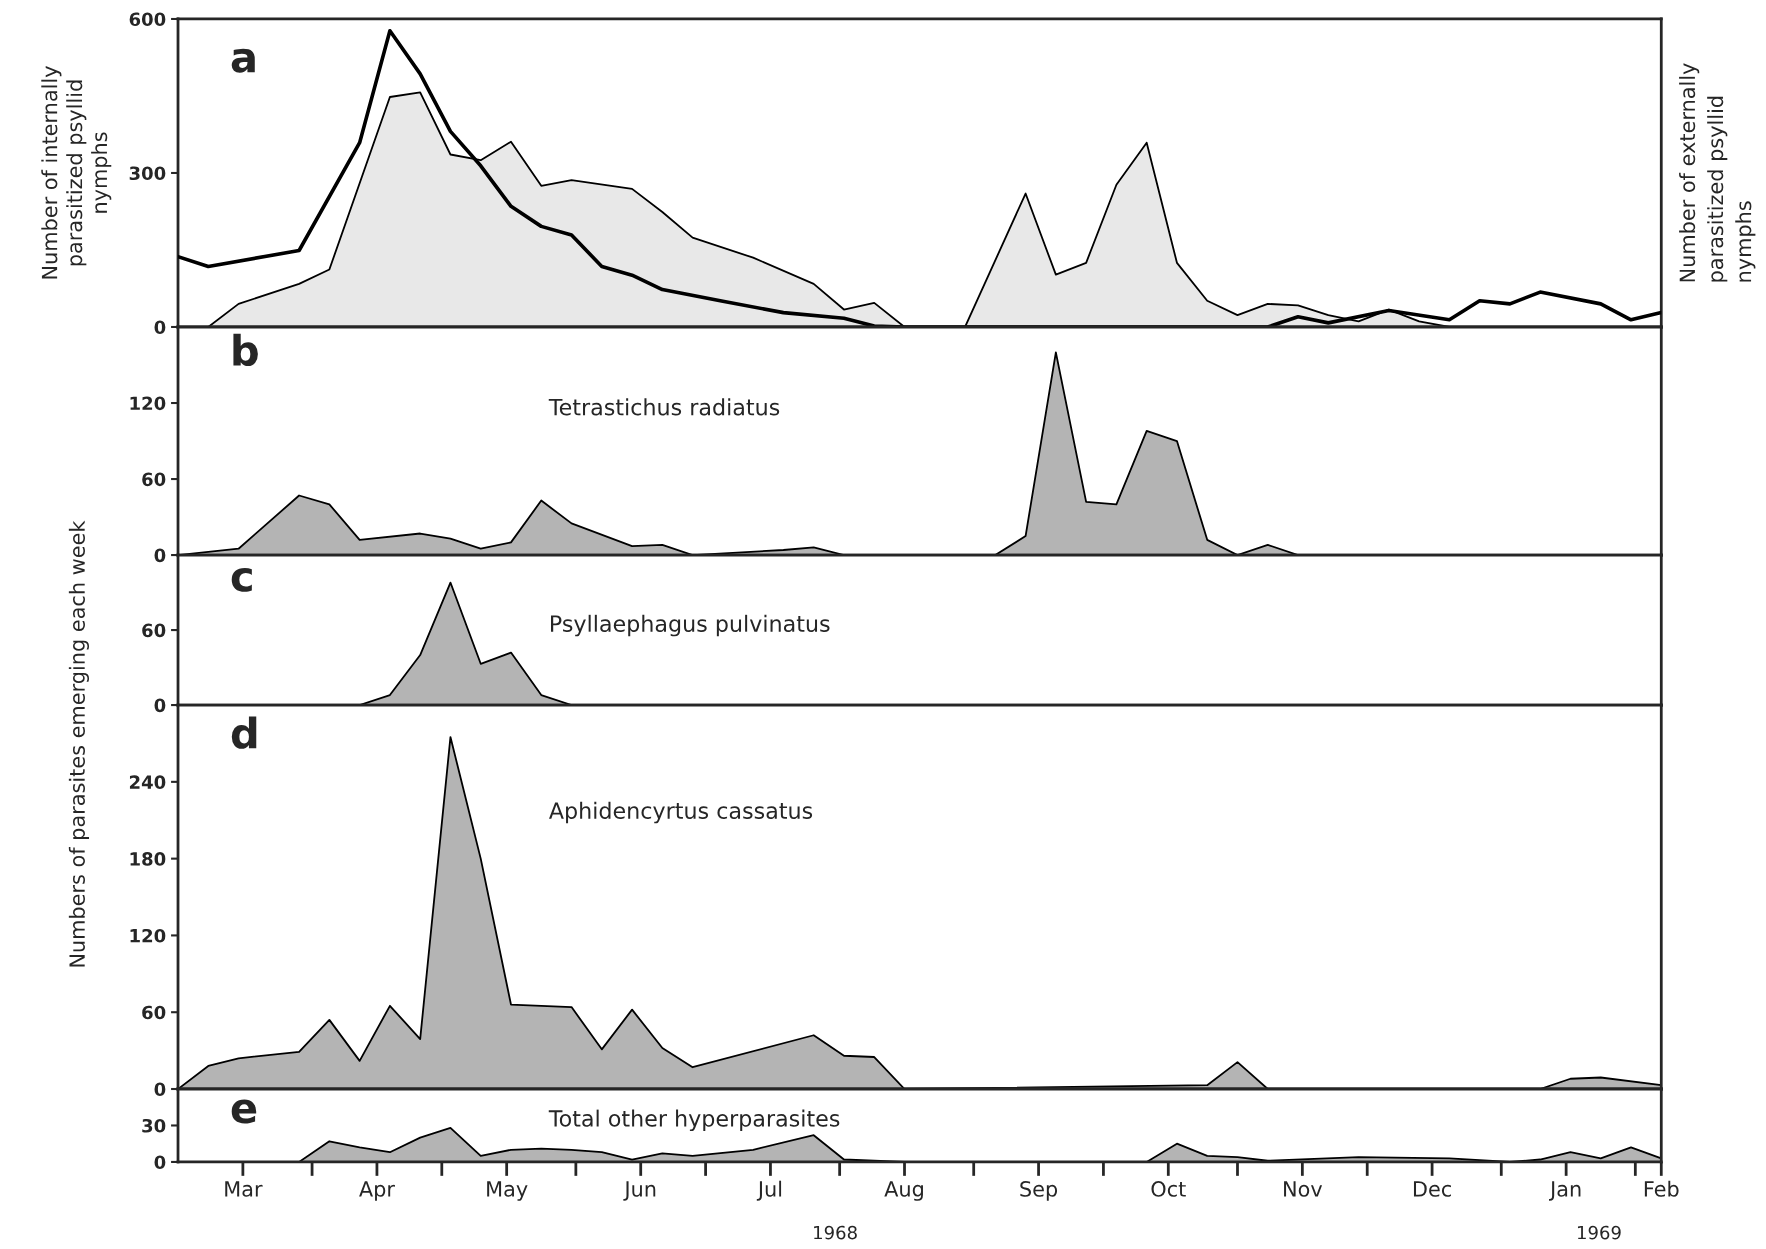  Describe the element at coordinates (1039, 1191) in the screenshot. I see `x-tick-label: Sep` at that location.